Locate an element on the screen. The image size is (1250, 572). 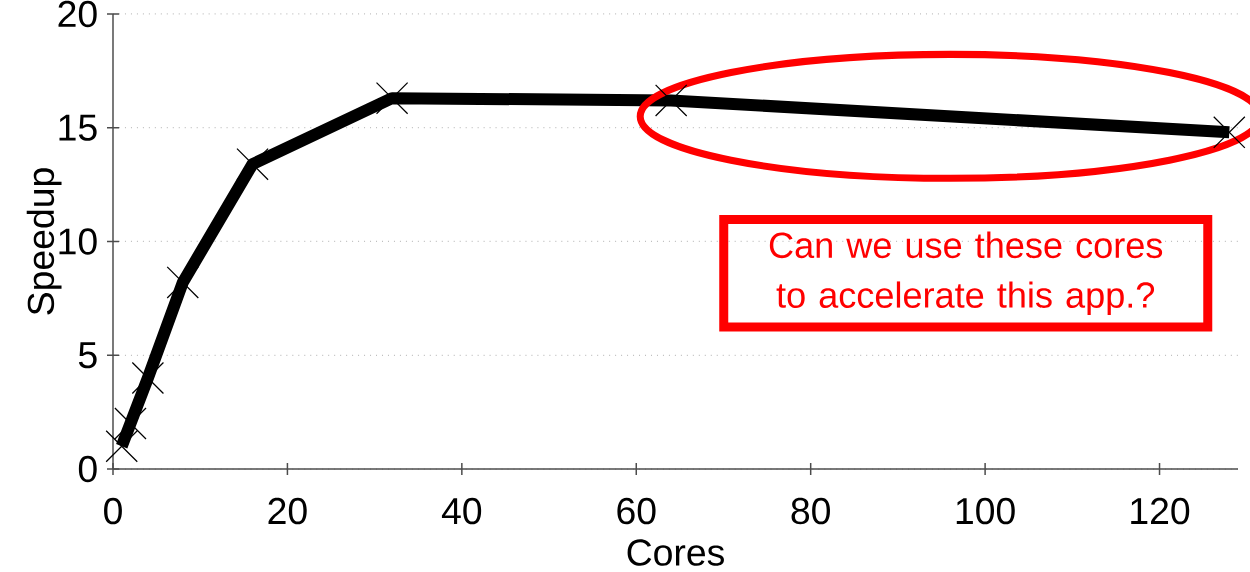
annotation: Can we use these cores to accelerate this app.? is located at coordinates (966, 273).